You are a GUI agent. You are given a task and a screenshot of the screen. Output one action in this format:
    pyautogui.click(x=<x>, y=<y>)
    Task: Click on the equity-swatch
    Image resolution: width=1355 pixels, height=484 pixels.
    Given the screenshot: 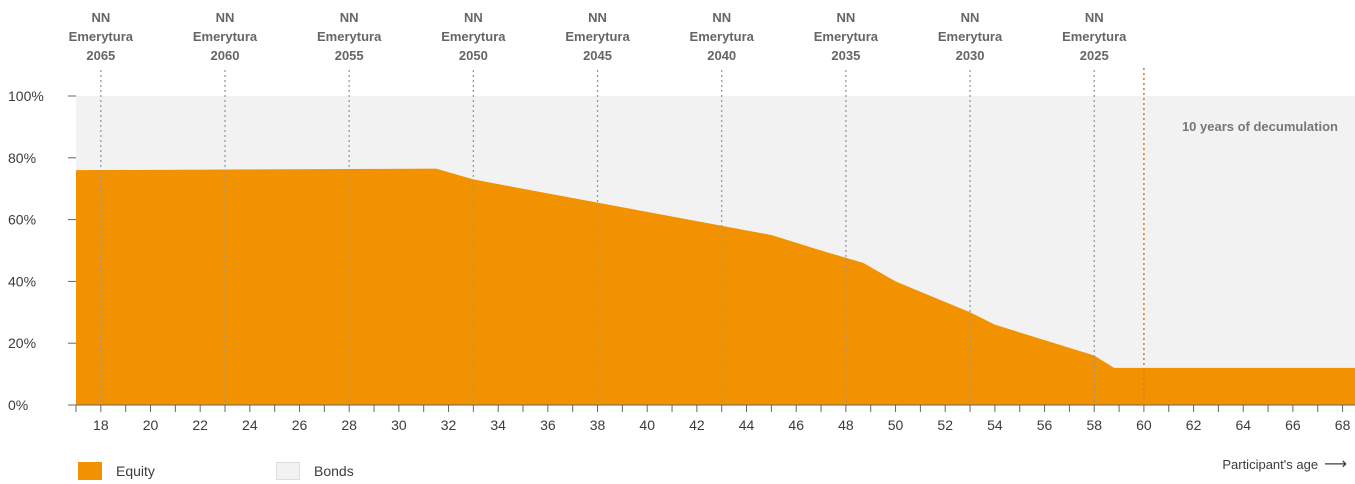 What is the action you would take?
    pyautogui.click(x=90, y=471)
    